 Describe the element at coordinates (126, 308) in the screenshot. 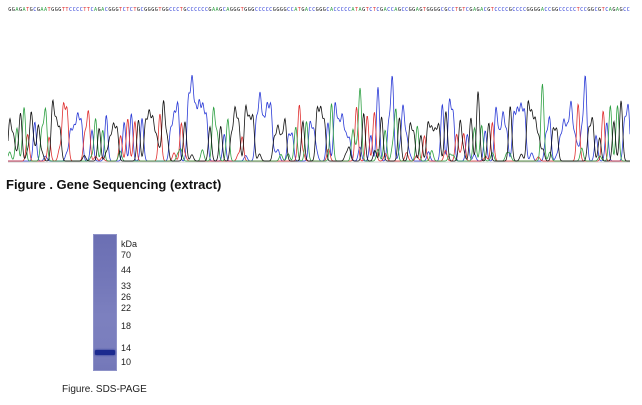

I see `marker-label: 22` at that location.